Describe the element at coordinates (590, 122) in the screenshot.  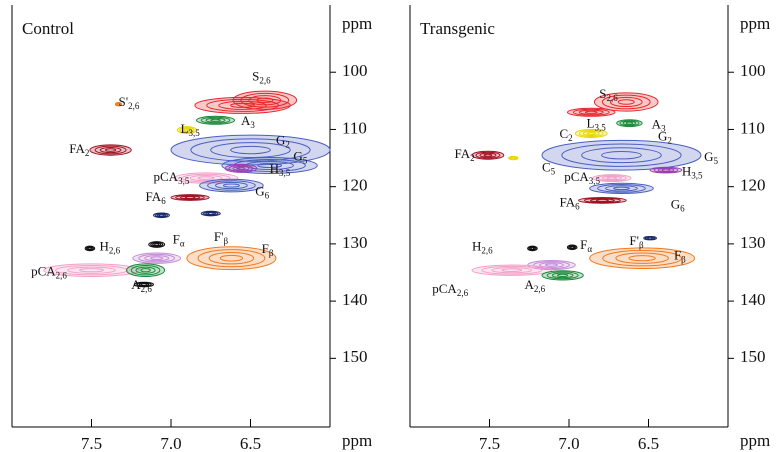
I see `label-text: L` at that location.